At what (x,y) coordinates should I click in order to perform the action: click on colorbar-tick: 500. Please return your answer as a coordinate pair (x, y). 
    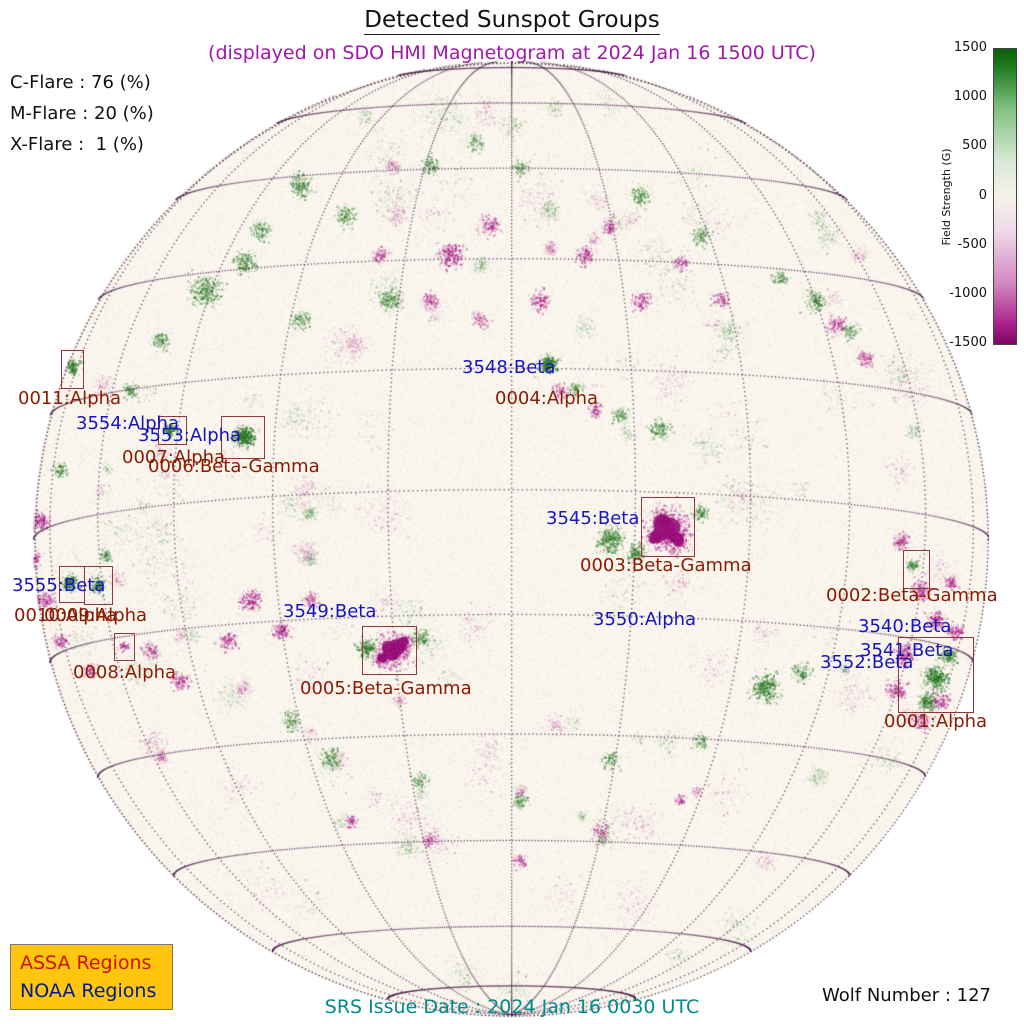
    Looking at the image, I should click on (974, 146).